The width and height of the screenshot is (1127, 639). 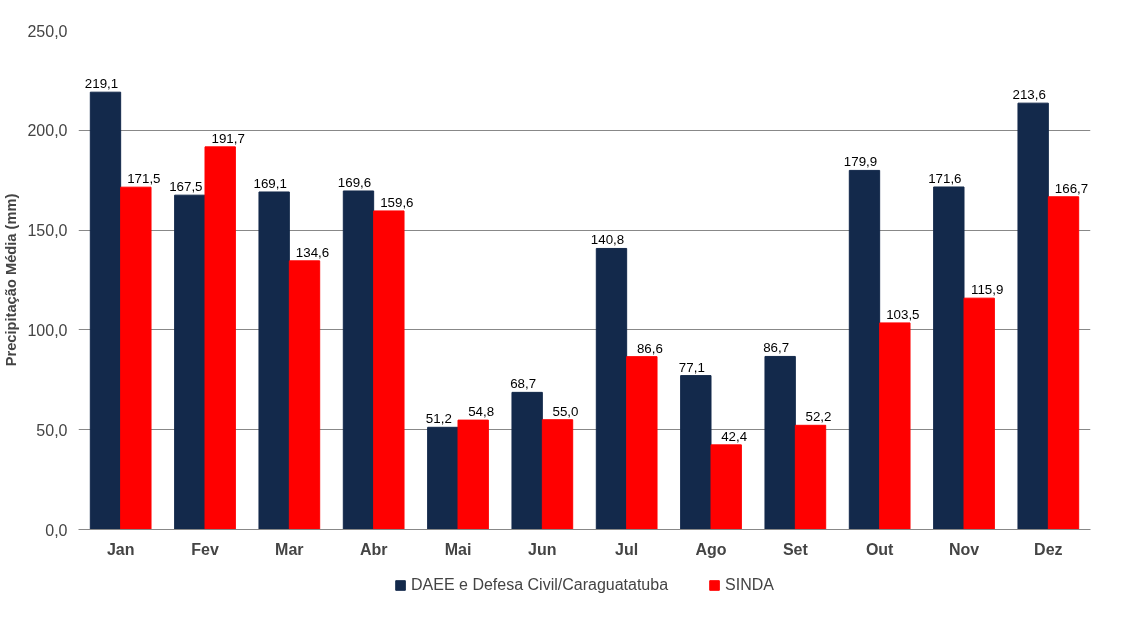 I want to click on legend-label: SINDA, so click(x=749, y=585).